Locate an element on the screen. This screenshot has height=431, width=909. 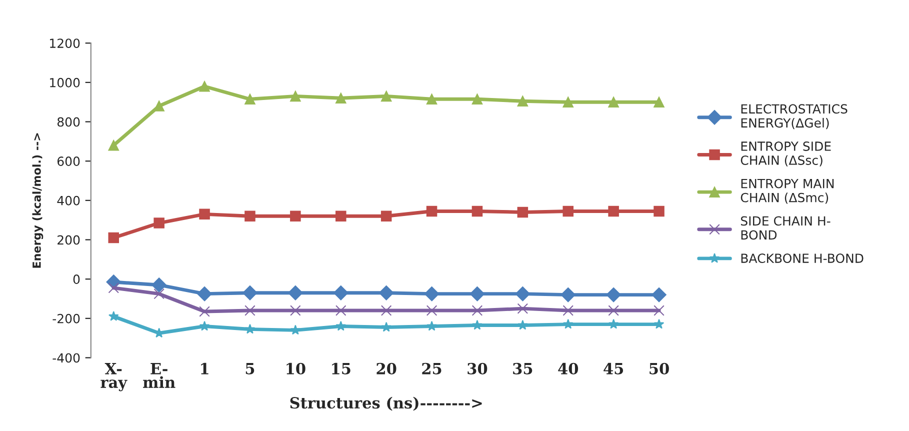
y-axis-title: Energy (kcal/mol.) --> is located at coordinates (38, 200).